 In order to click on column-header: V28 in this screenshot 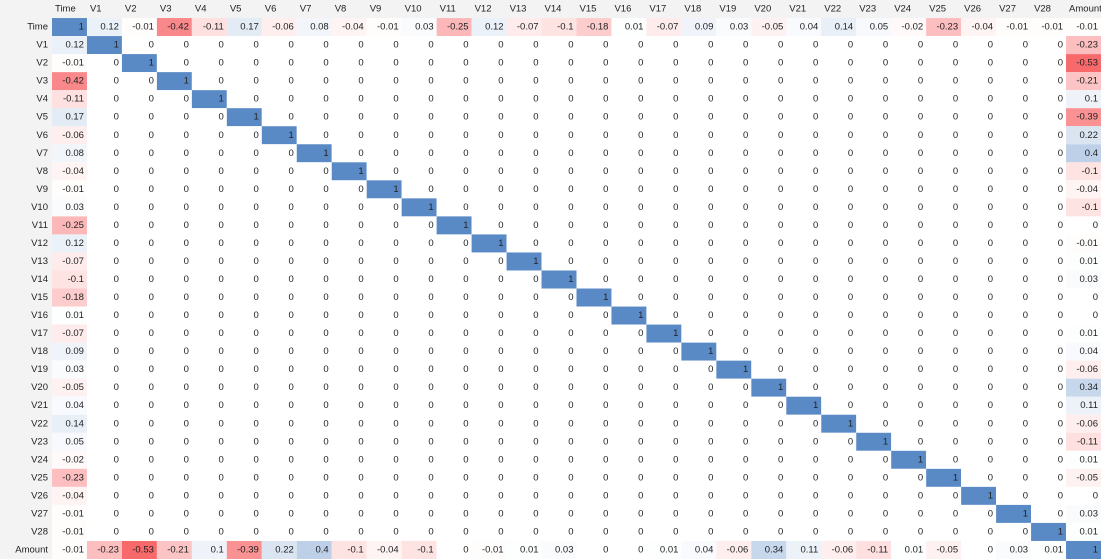, I will do `click(1042, 9)`.